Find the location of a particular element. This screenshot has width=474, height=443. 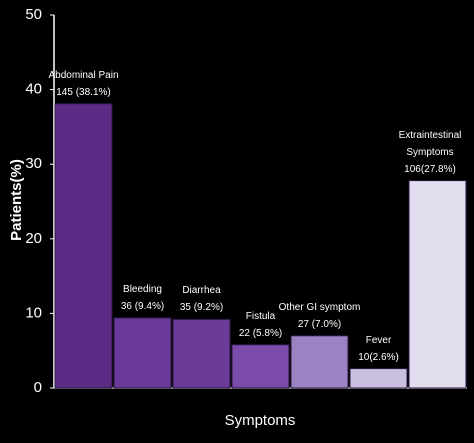

value-label: 145 (38.1%) is located at coordinates (83, 92).